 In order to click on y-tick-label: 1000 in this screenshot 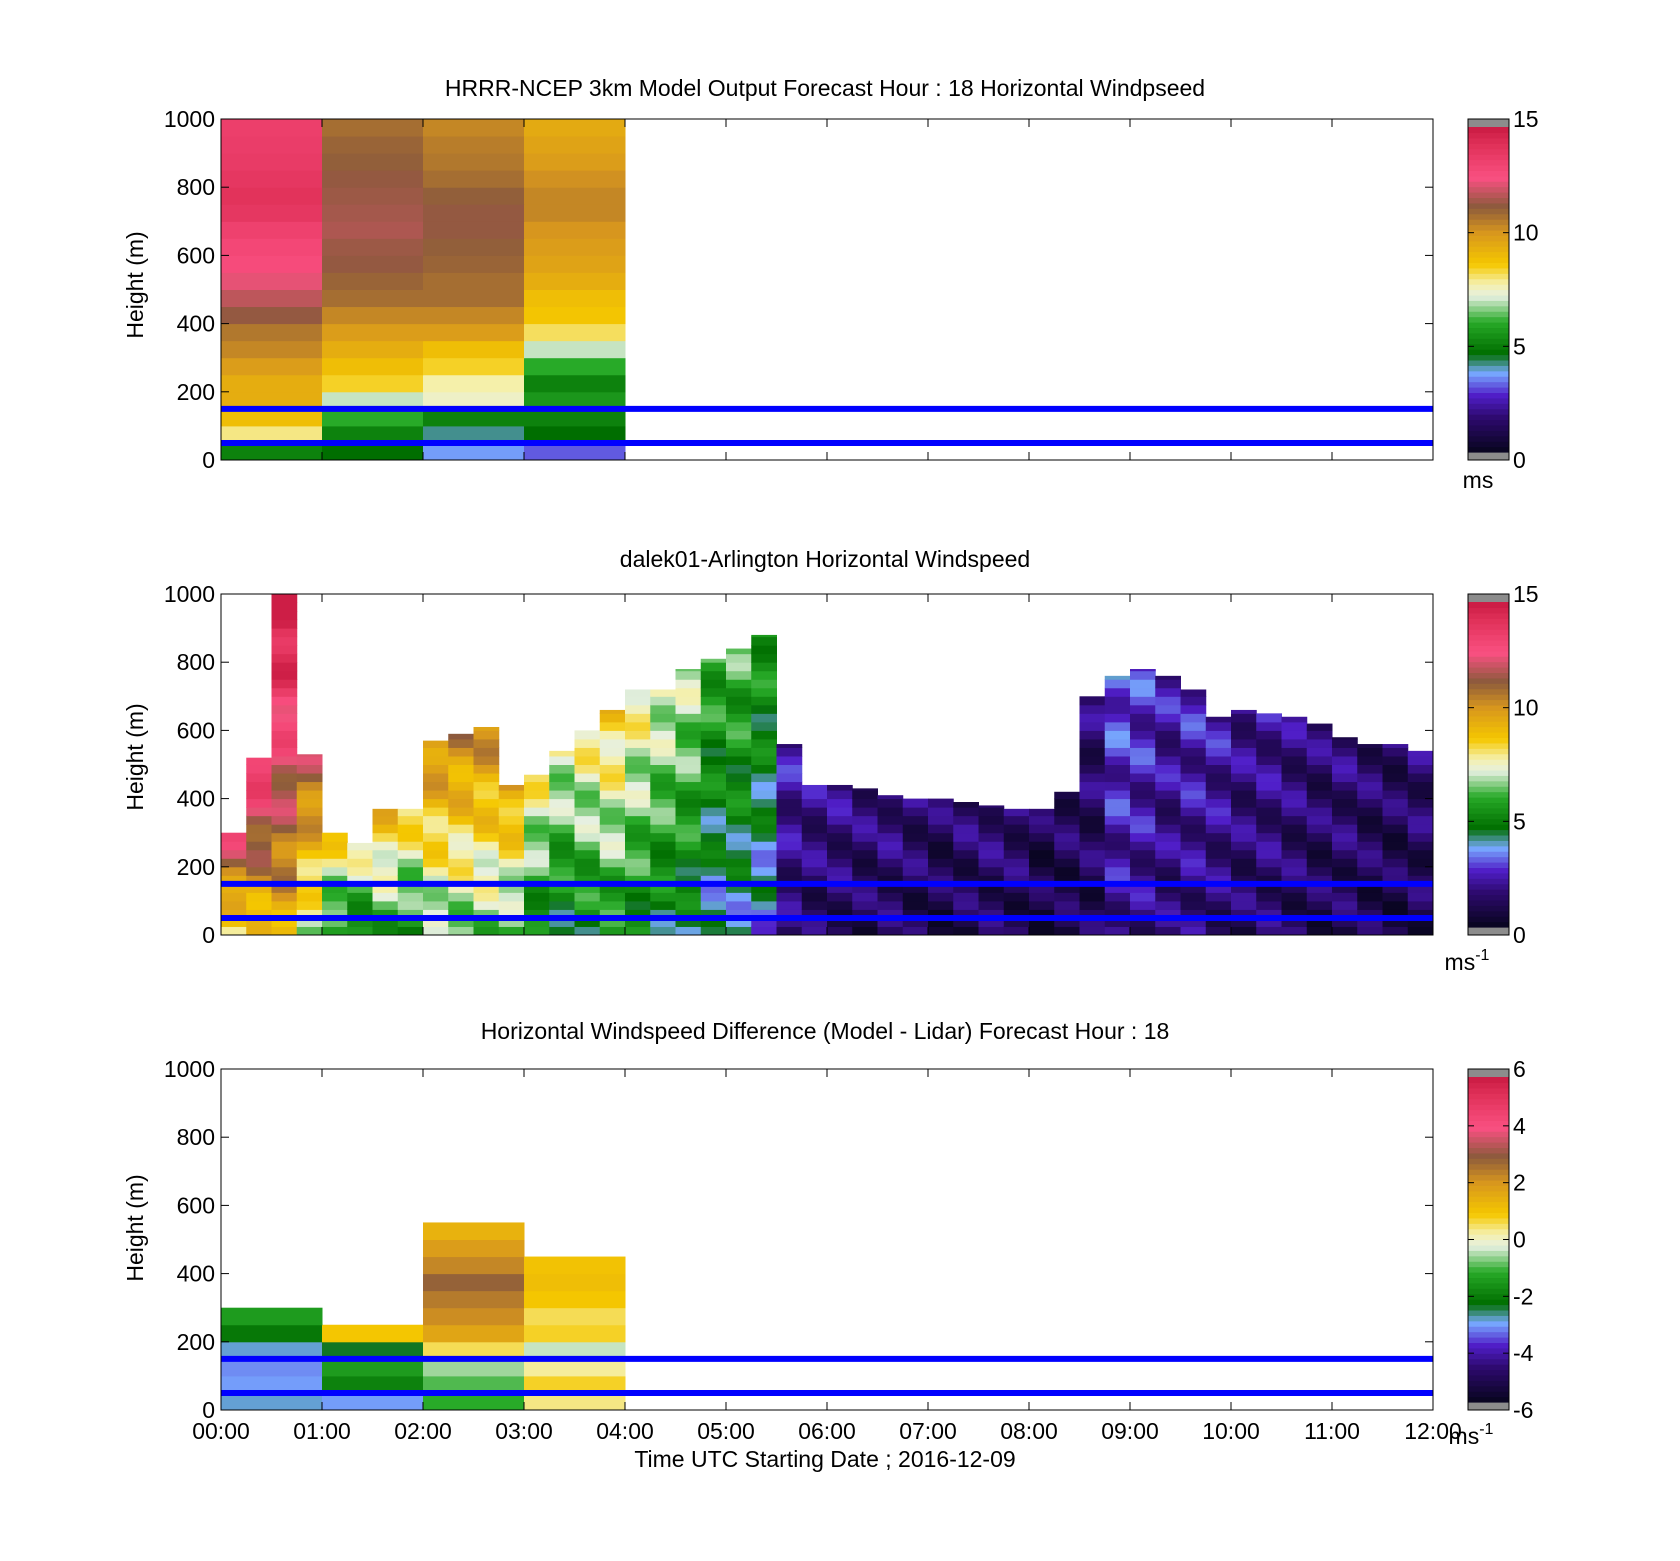, I will do `click(189, 594)`.